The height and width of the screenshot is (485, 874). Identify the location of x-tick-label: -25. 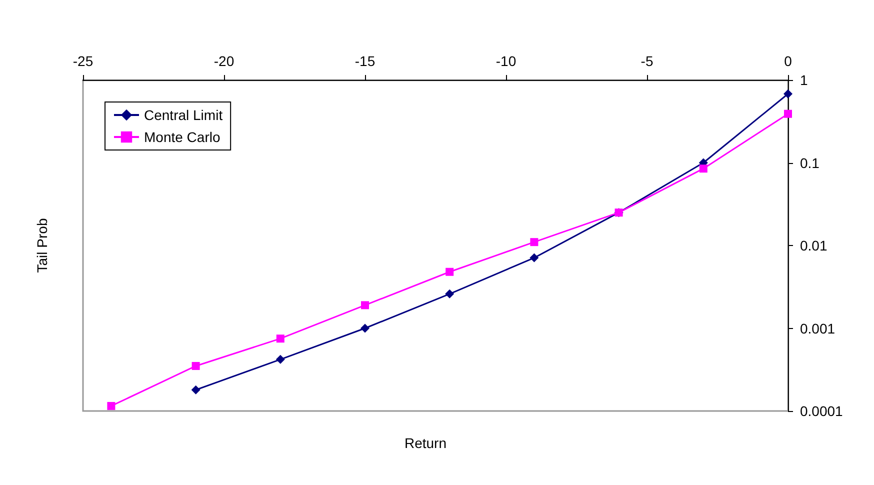
(83, 61).